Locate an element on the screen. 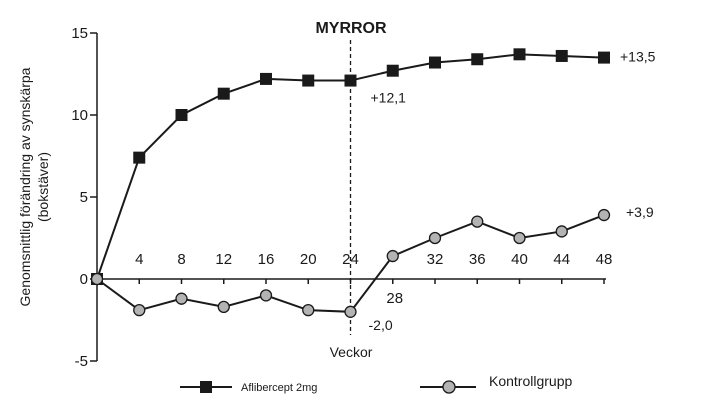 The image size is (702, 400). x-tick-label: 16 is located at coordinates (266, 259).